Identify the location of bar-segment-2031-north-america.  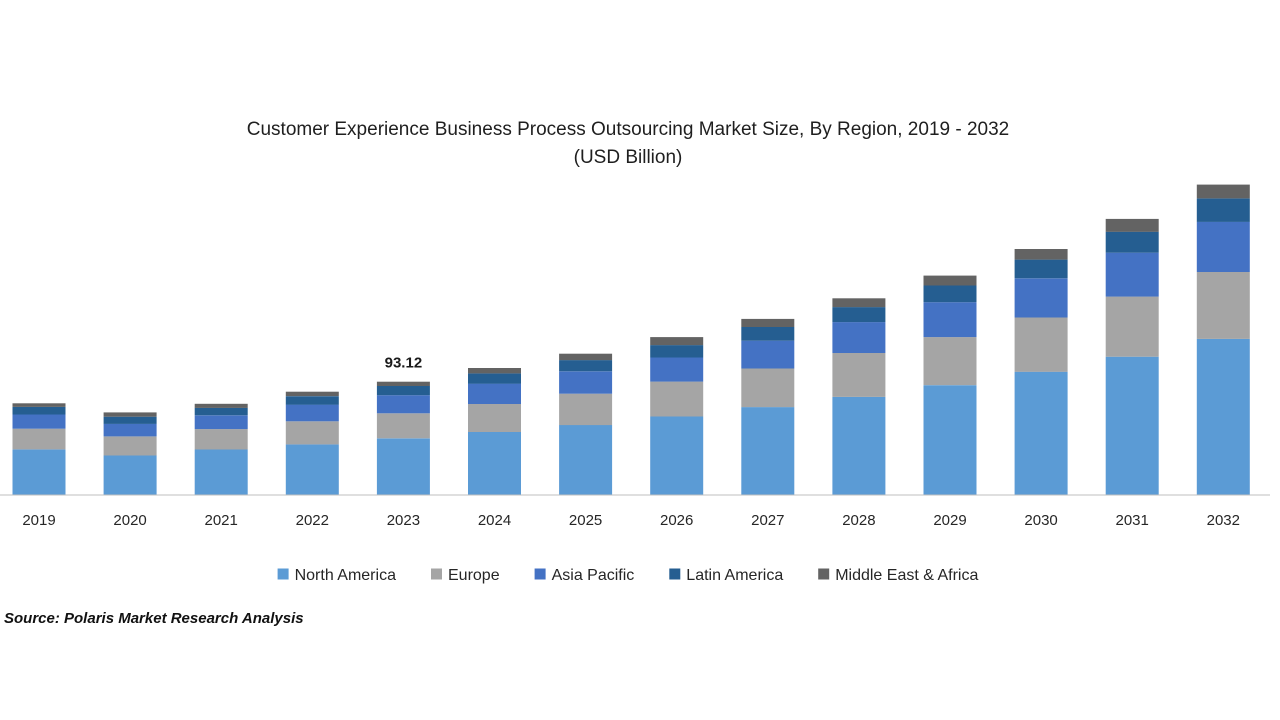
(1132, 425).